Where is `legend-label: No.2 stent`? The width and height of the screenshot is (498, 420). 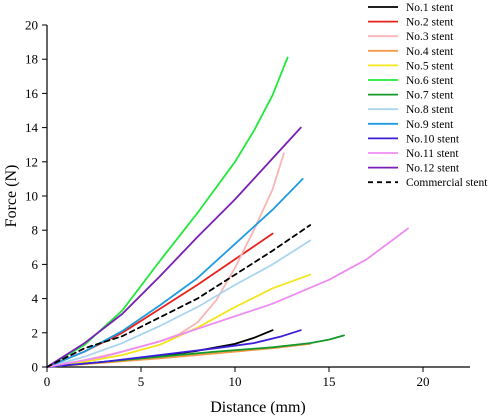
legend-label: No.2 stent is located at coordinates (430, 23).